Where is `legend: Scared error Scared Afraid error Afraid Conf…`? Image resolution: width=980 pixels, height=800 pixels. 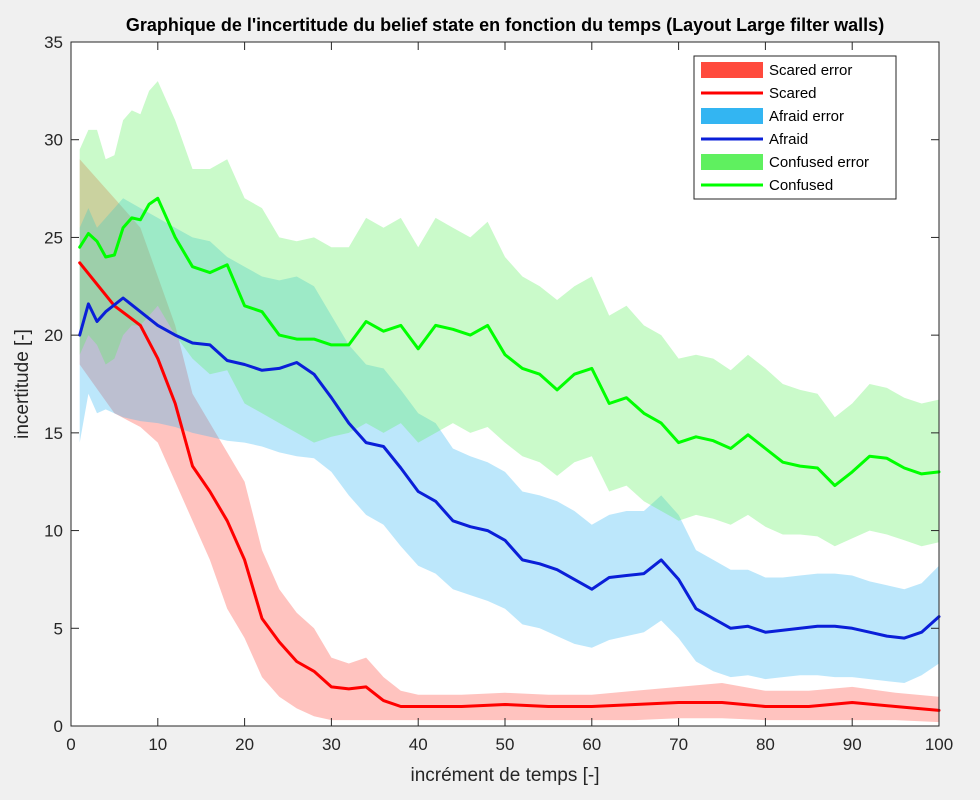 legend: Scared error Scared Afraid error Afraid Conf… is located at coordinates (795, 127).